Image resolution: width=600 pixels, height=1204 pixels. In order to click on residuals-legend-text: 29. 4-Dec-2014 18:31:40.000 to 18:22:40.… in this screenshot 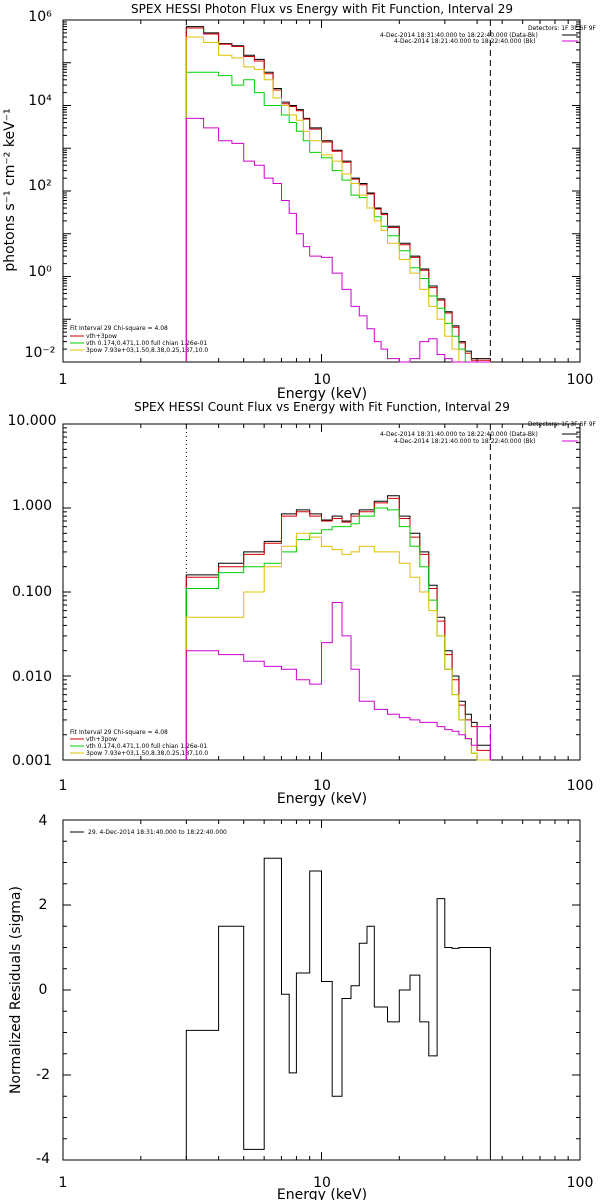, I will do `click(157, 832)`.